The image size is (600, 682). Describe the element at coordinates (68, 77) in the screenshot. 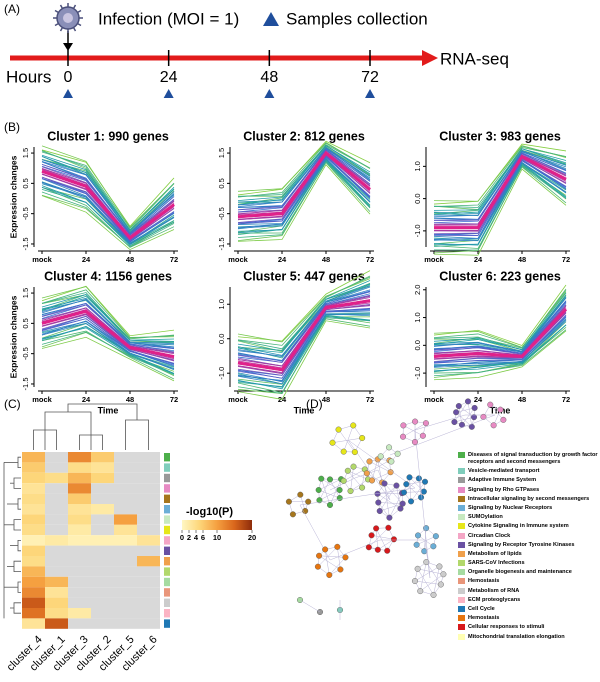

I see `timeline-tick-label: 0` at that location.